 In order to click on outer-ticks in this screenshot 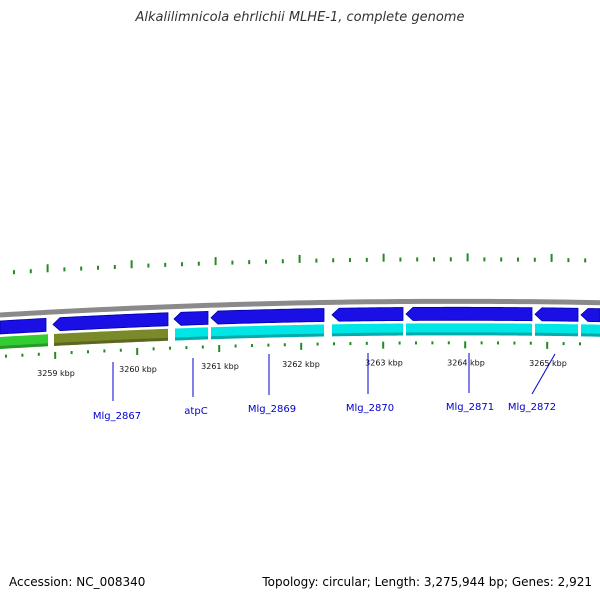, I will do `click(300, 264)`.